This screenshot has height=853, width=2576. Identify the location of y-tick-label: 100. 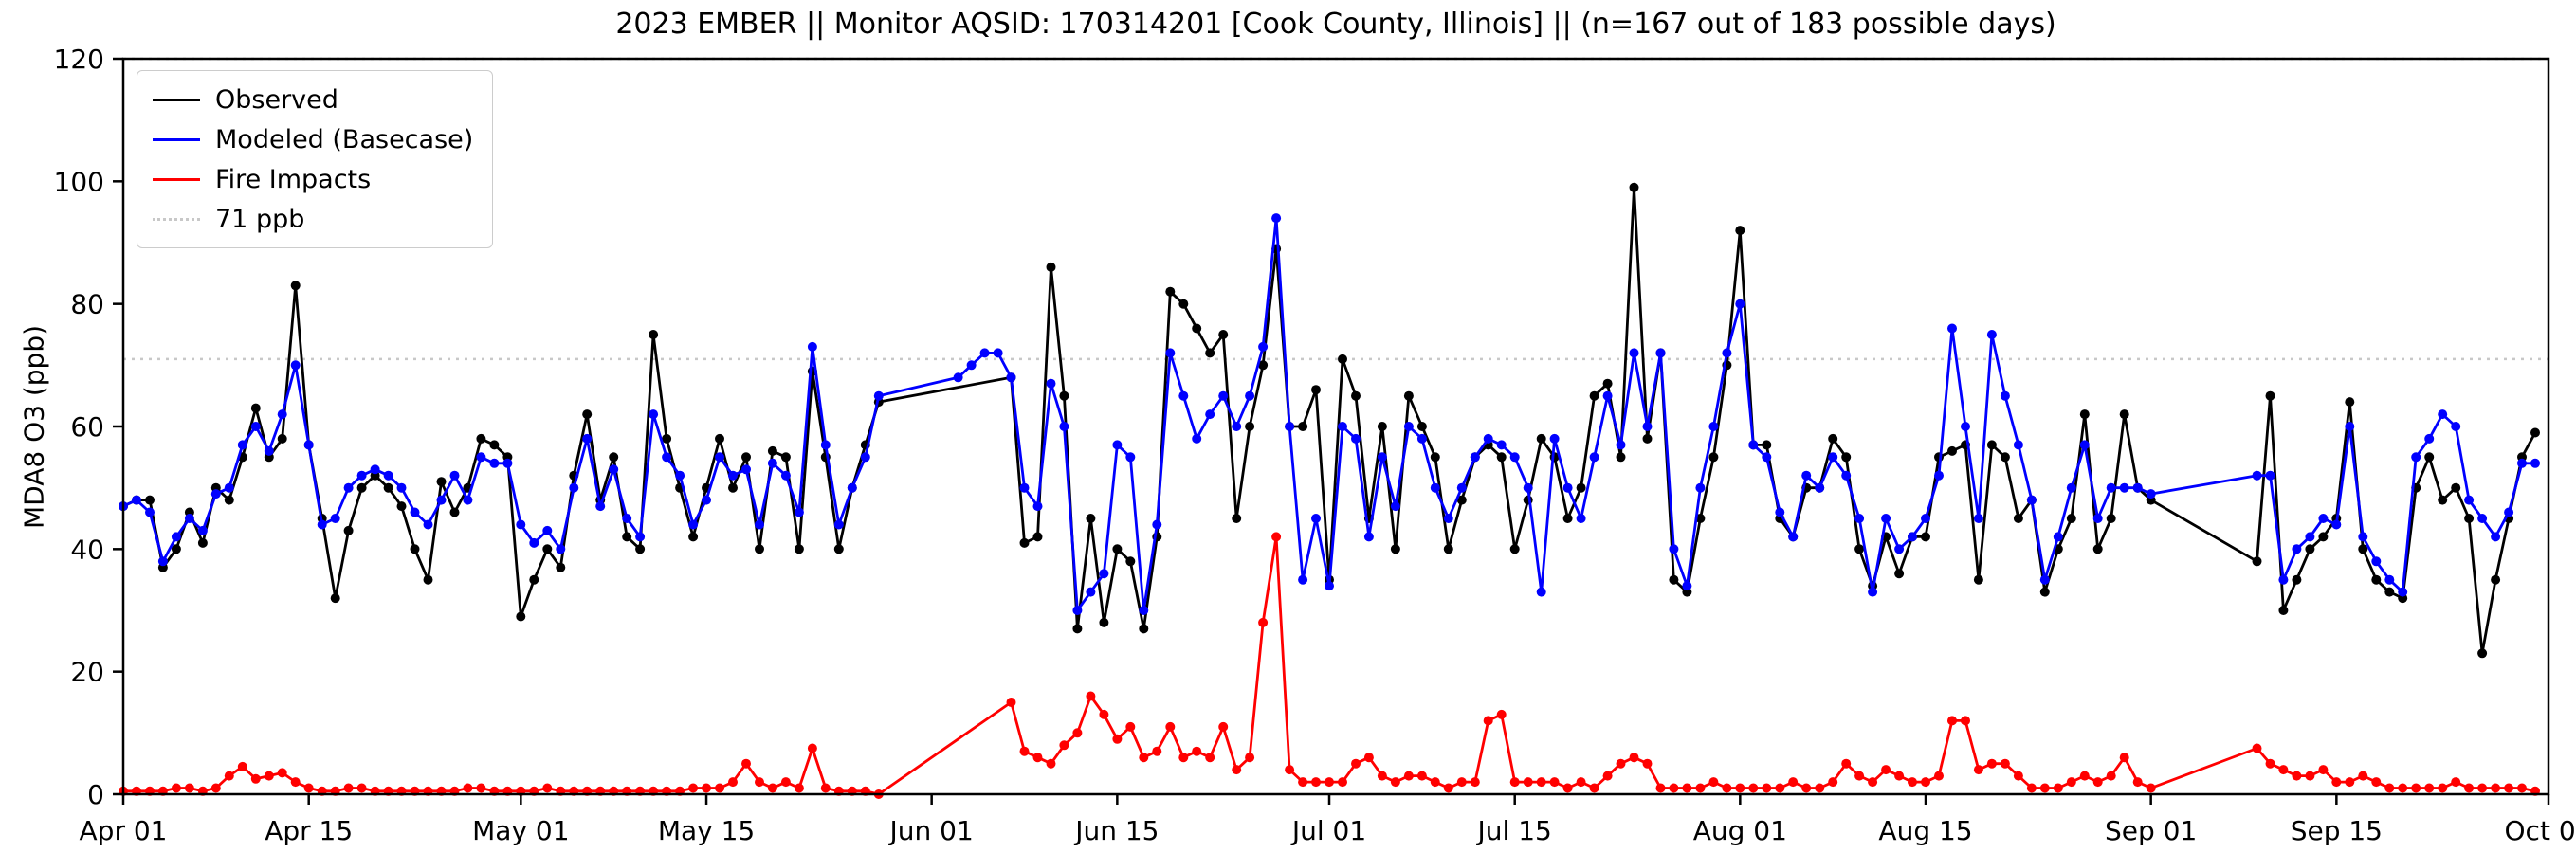
(79, 181).